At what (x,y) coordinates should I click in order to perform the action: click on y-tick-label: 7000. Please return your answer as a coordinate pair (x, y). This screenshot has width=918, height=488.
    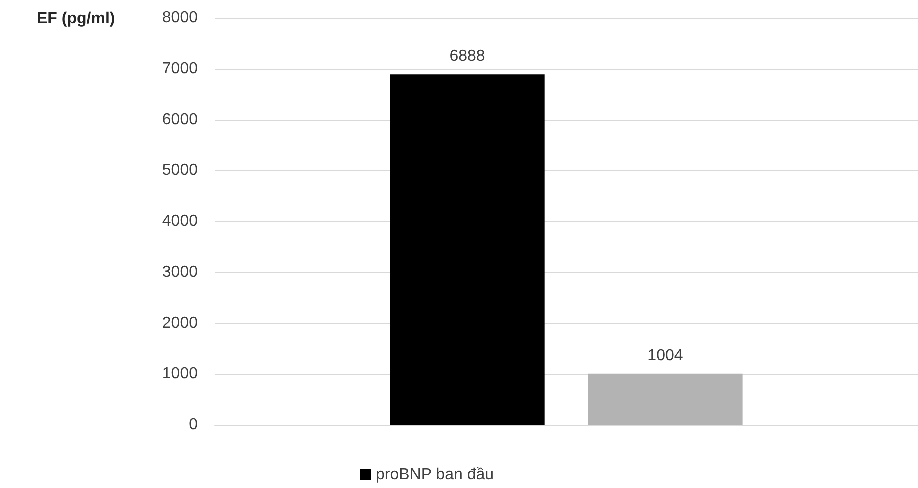
    Looking at the image, I should click on (180, 69).